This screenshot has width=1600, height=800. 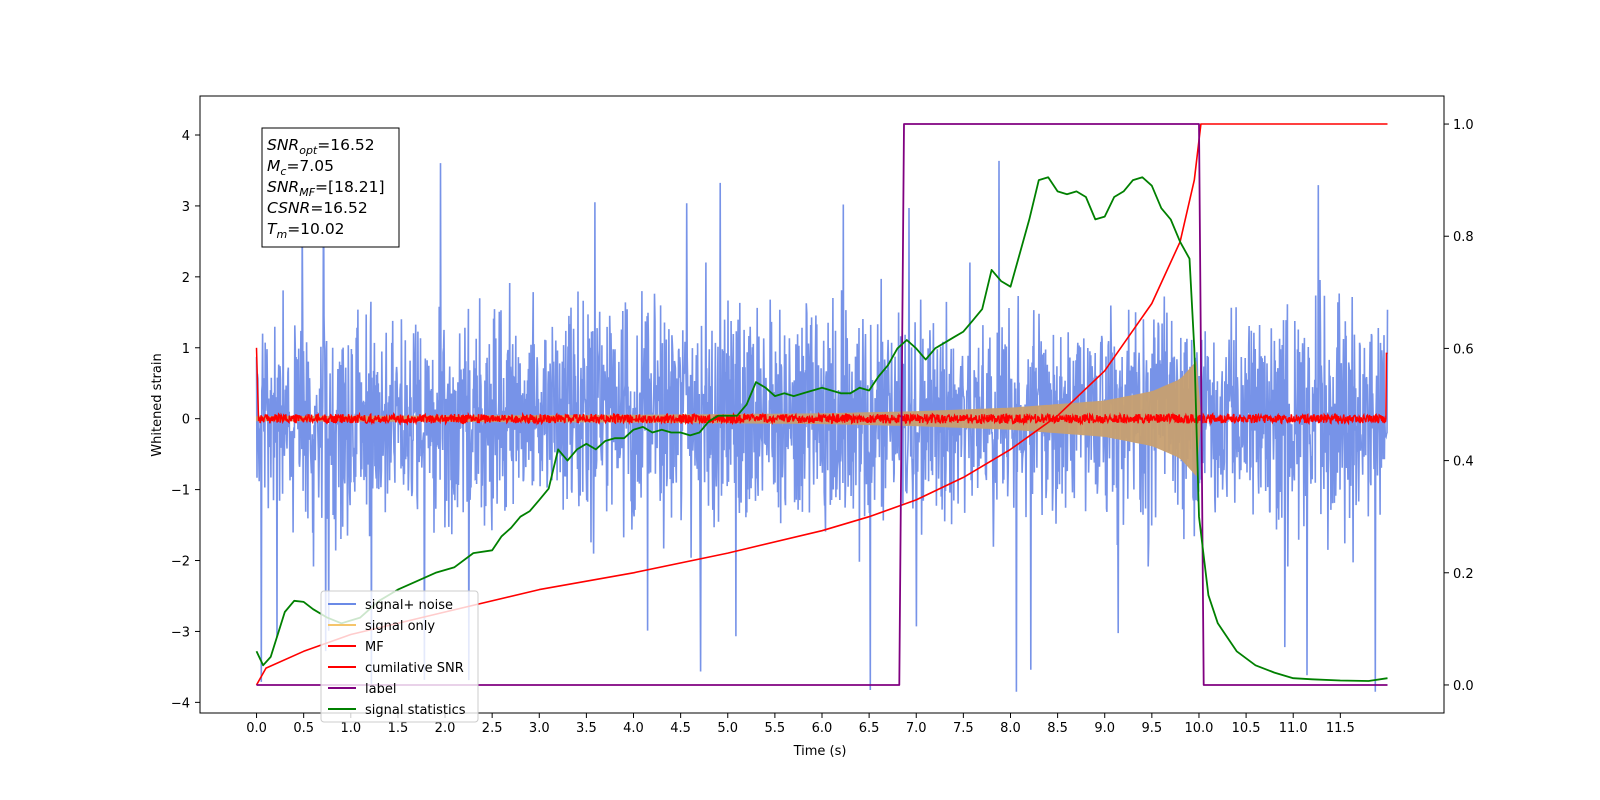 I want to click on x-tick-label: 8.5, so click(x=1057, y=728).